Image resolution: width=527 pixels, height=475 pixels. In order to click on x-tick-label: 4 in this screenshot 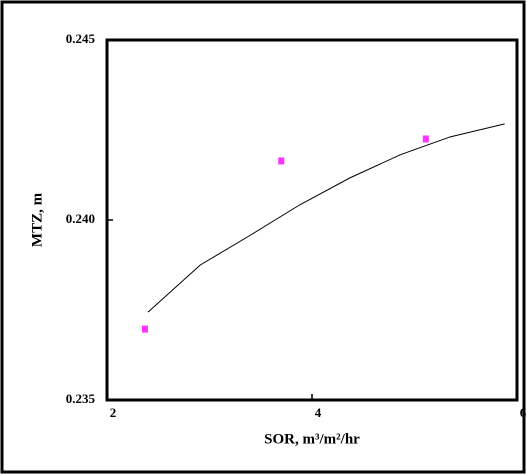, I will do `click(318, 412)`.